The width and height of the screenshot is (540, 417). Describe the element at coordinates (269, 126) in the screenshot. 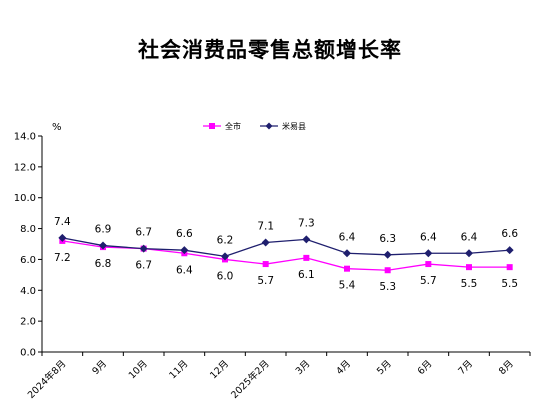

I see `legend-diamond-marker` at that location.